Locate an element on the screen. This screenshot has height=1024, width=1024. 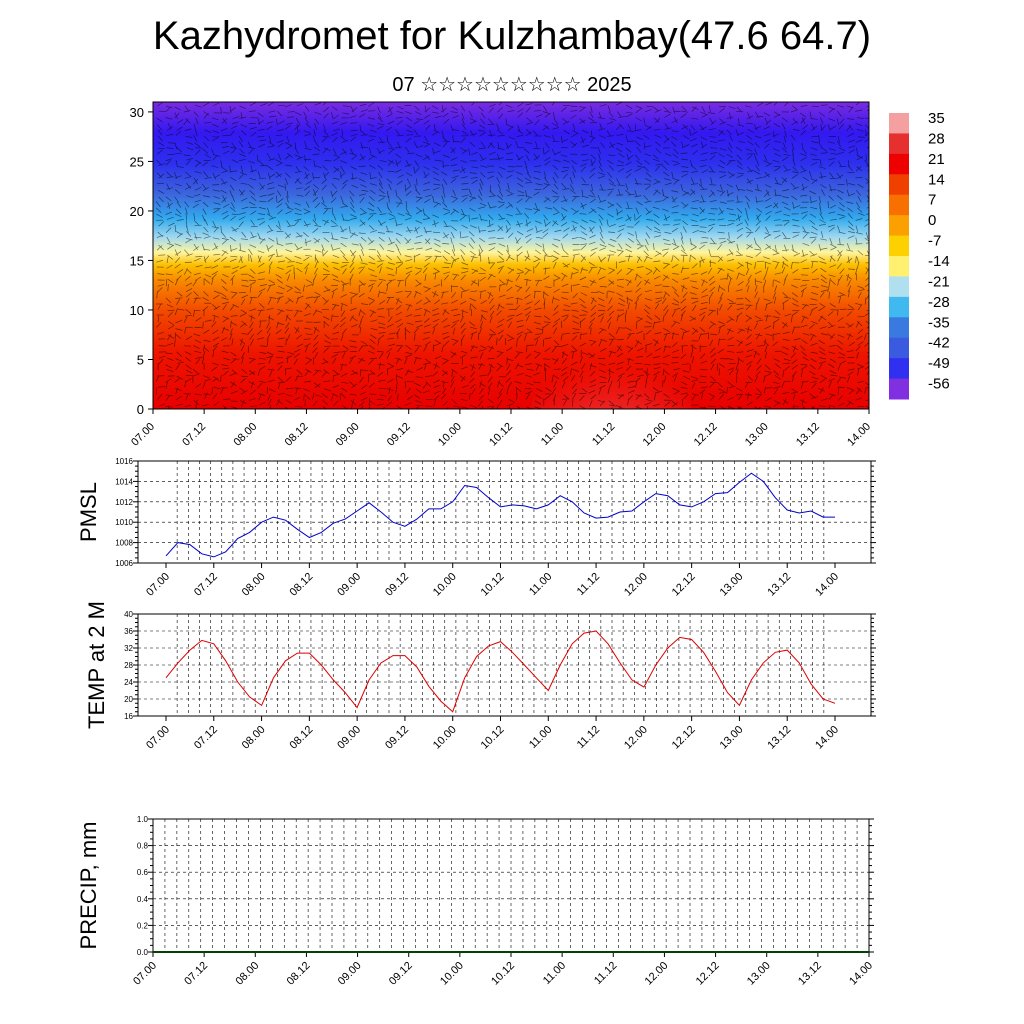
y-tick-label: 16 is located at coordinates (128, 716).